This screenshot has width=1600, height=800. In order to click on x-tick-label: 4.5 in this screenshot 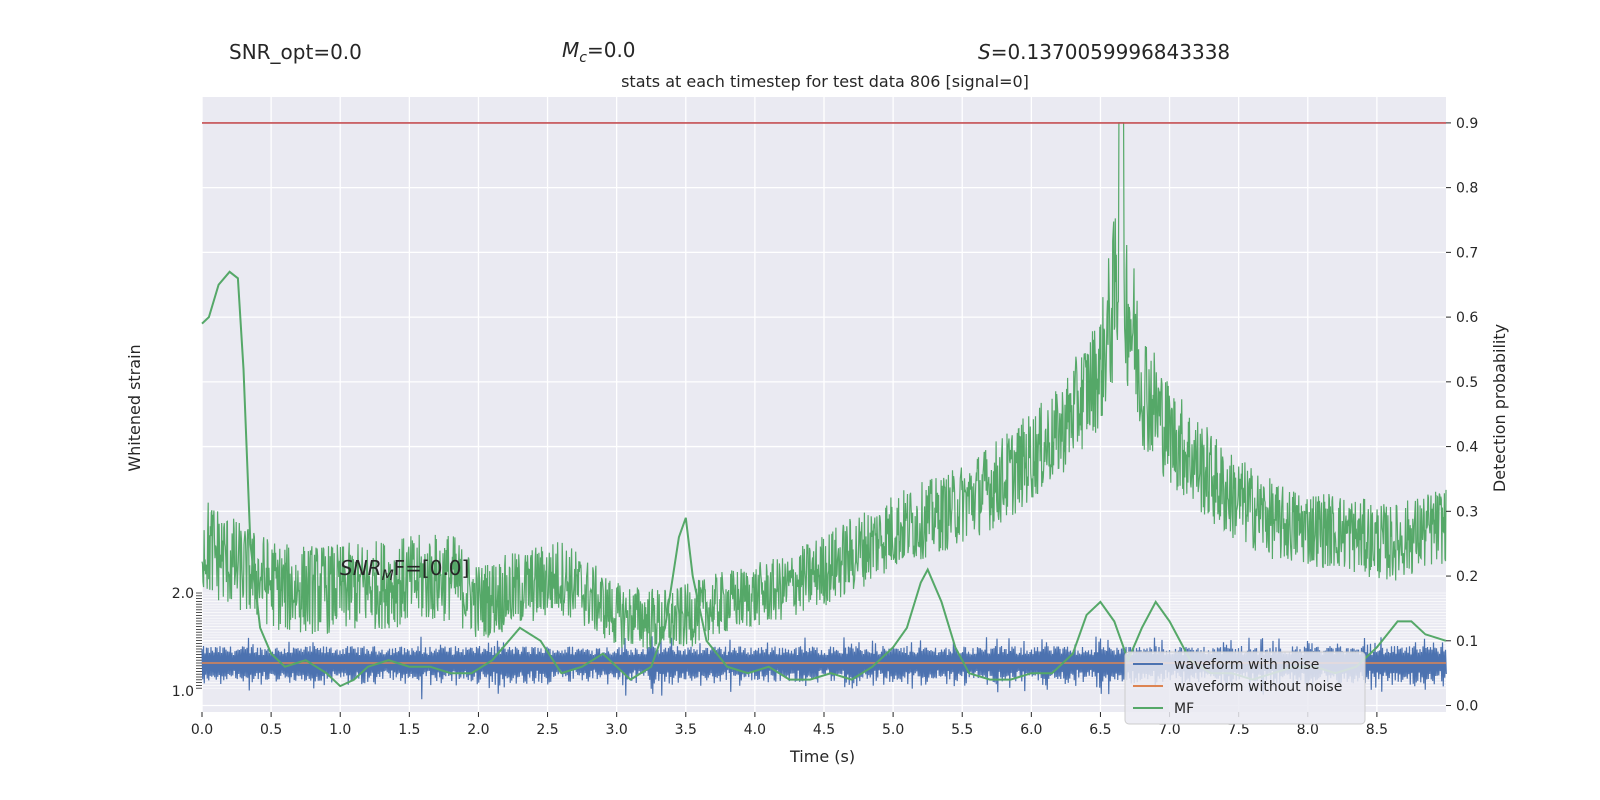, I will do `click(824, 730)`.